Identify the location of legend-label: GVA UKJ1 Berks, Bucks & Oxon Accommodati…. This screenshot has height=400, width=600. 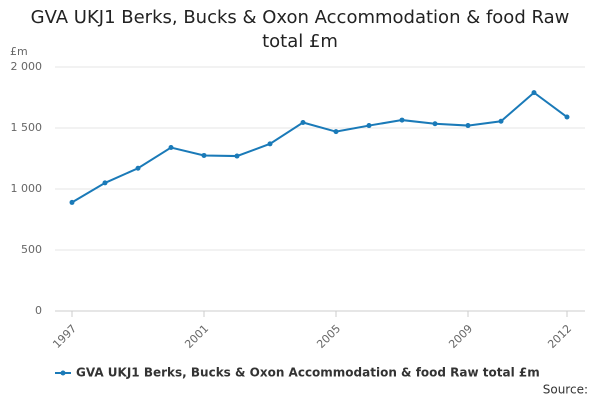
(308, 373).